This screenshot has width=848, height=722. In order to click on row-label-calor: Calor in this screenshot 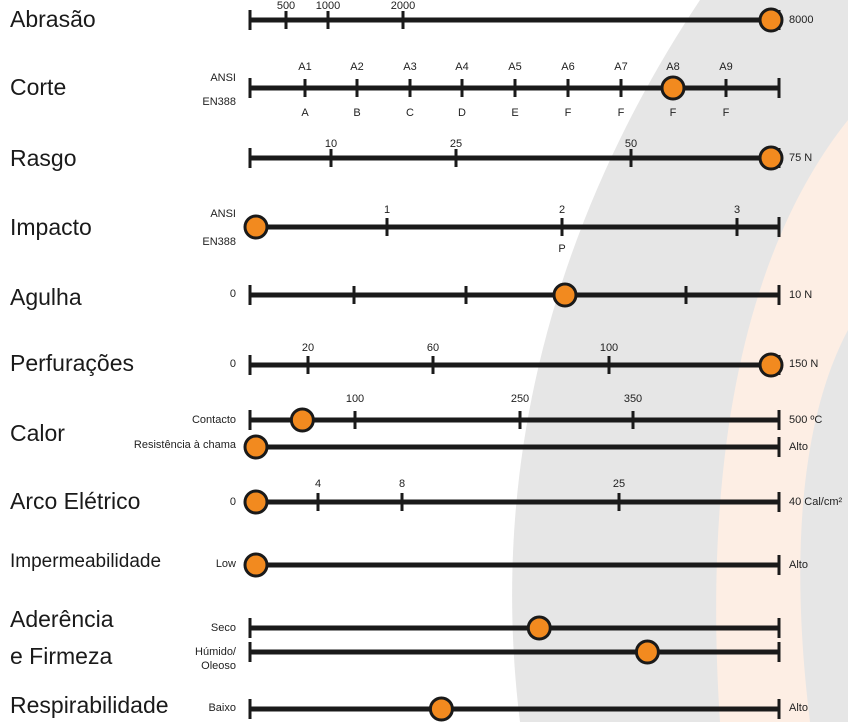, I will do `click(37, 433)`.